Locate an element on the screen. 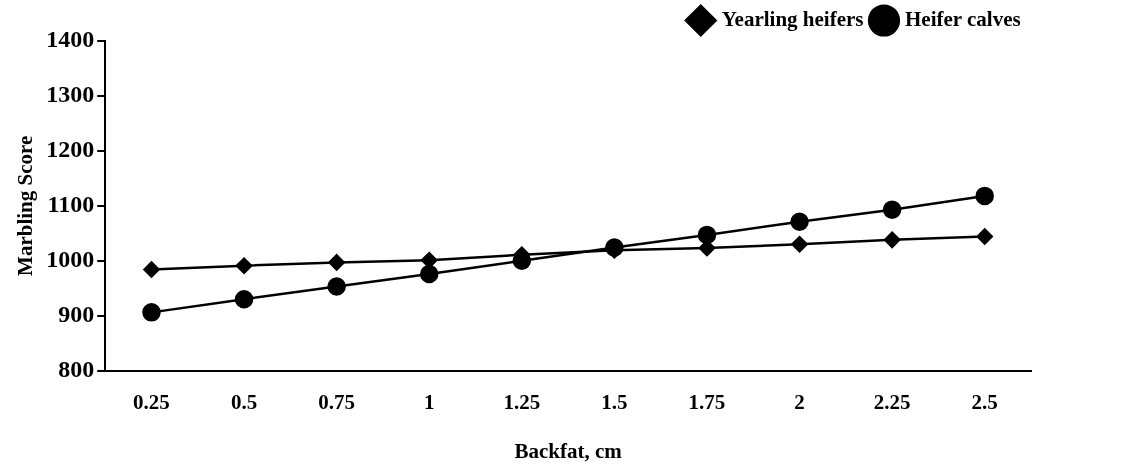 Image resolution: width=1131 pixels, height=474 pixels. x-tick-label: 1.25 is located at coordinates (522, 401).